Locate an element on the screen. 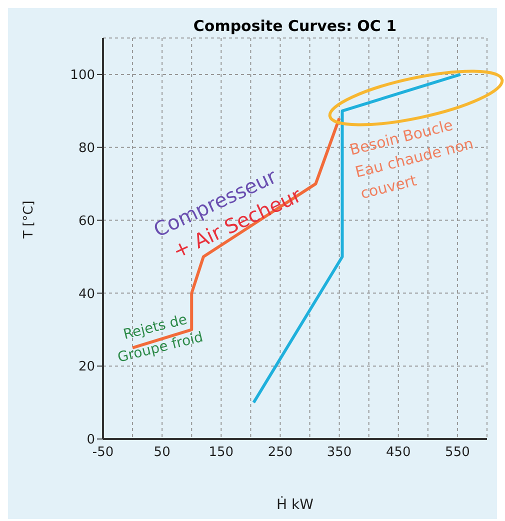 The width and height of the screenshot is (505, 521). x-tick-label: 350 is located at coordinates (339, 452).